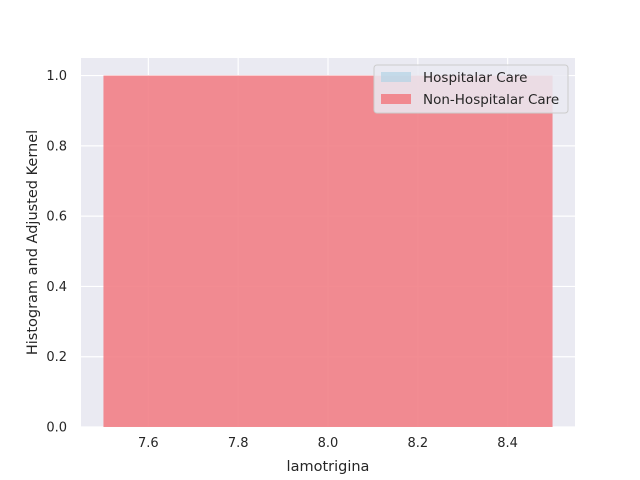  Describe the element at coordinates (328, 467) in the screenshot. I see `x-axis-label: lamotrigina` at that location.